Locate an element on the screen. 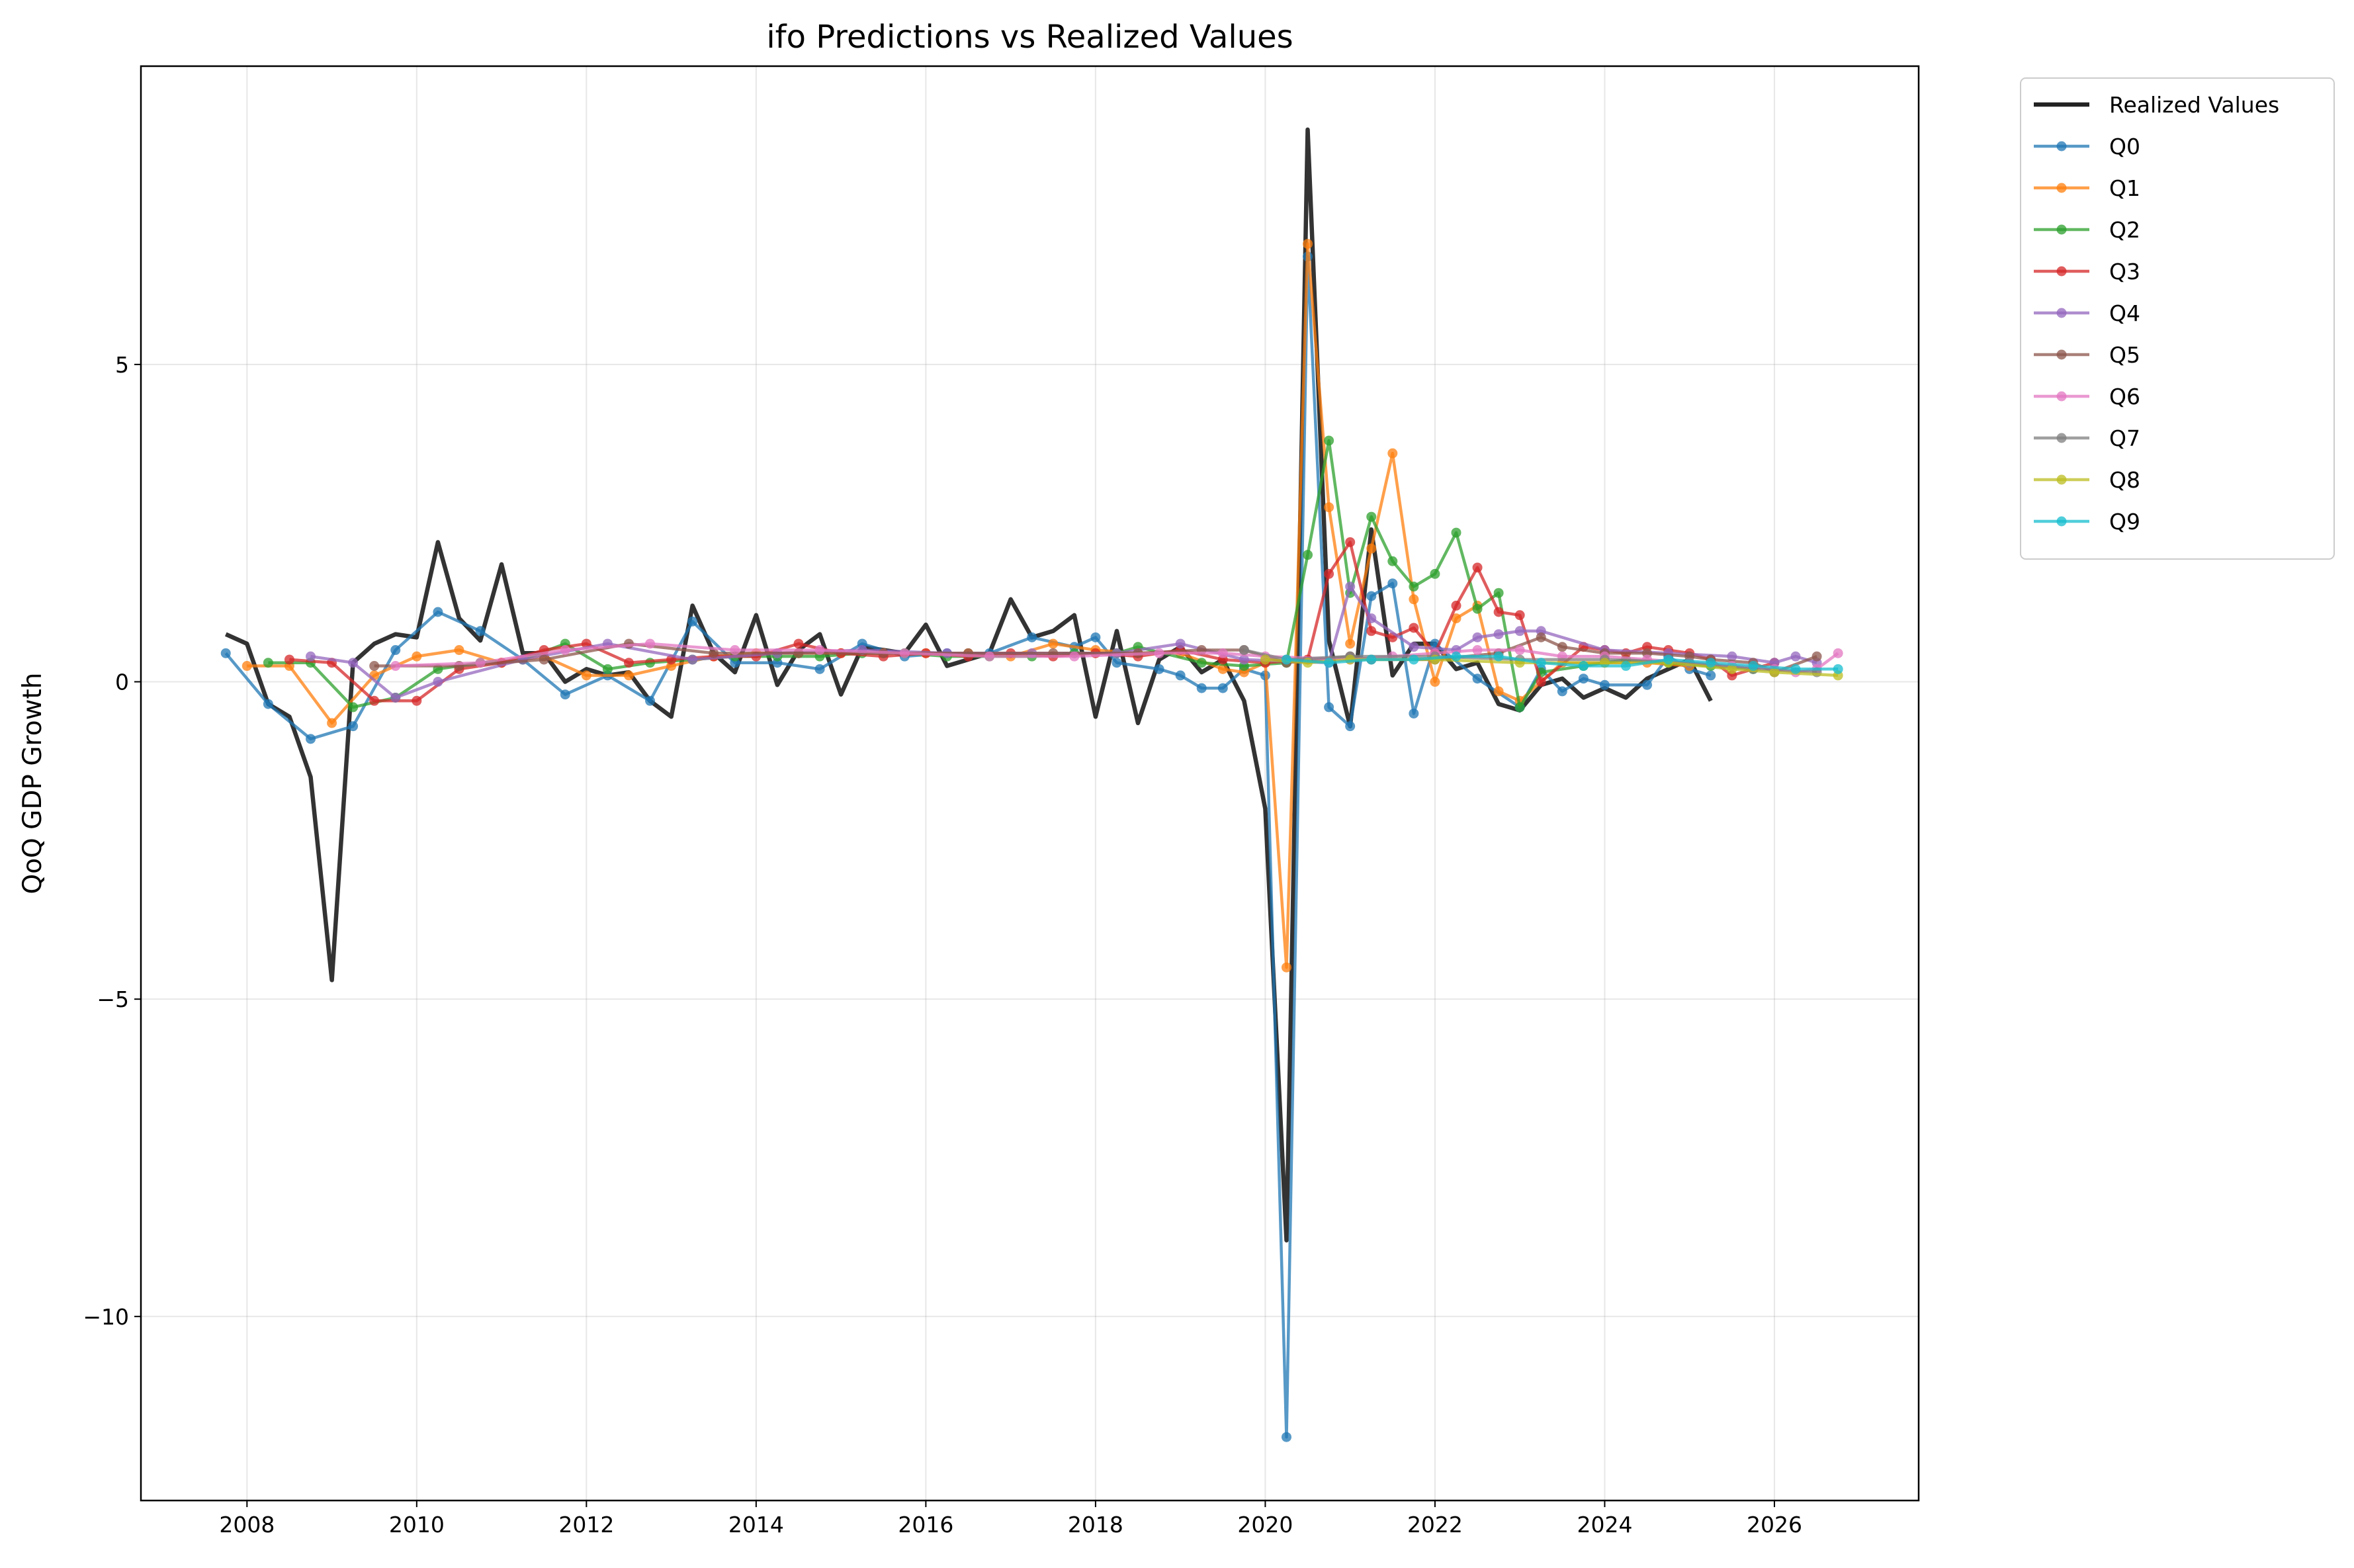 This screenshot has width=2354, height=1568. series-q9 is located at coordinates (1562, 662).